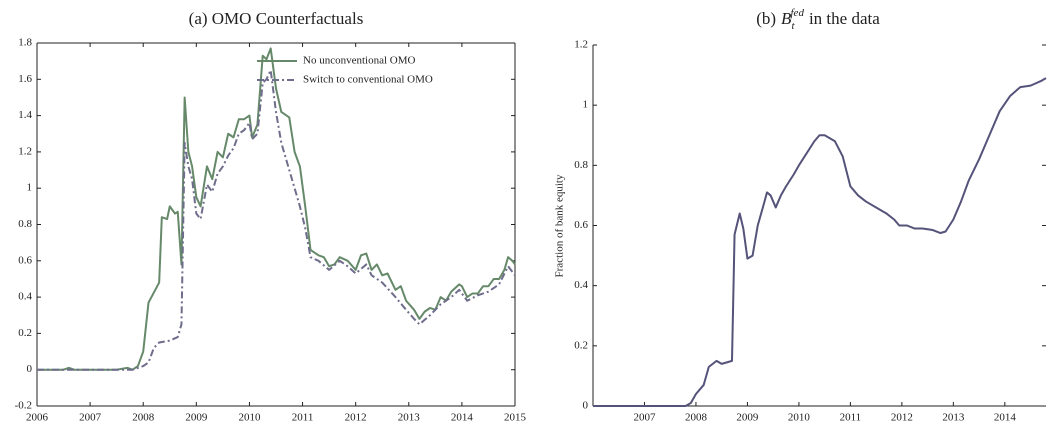  Describe the element at coordinates (276, 18) in the screenshot. I see `chart-title: (a) OMO Counterfactuals` at that location.